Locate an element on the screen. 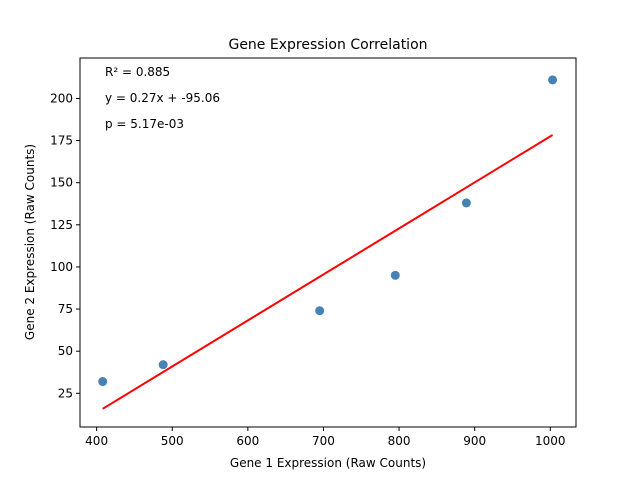  y-tick-label: 200 is located at coordinates (61, 98).